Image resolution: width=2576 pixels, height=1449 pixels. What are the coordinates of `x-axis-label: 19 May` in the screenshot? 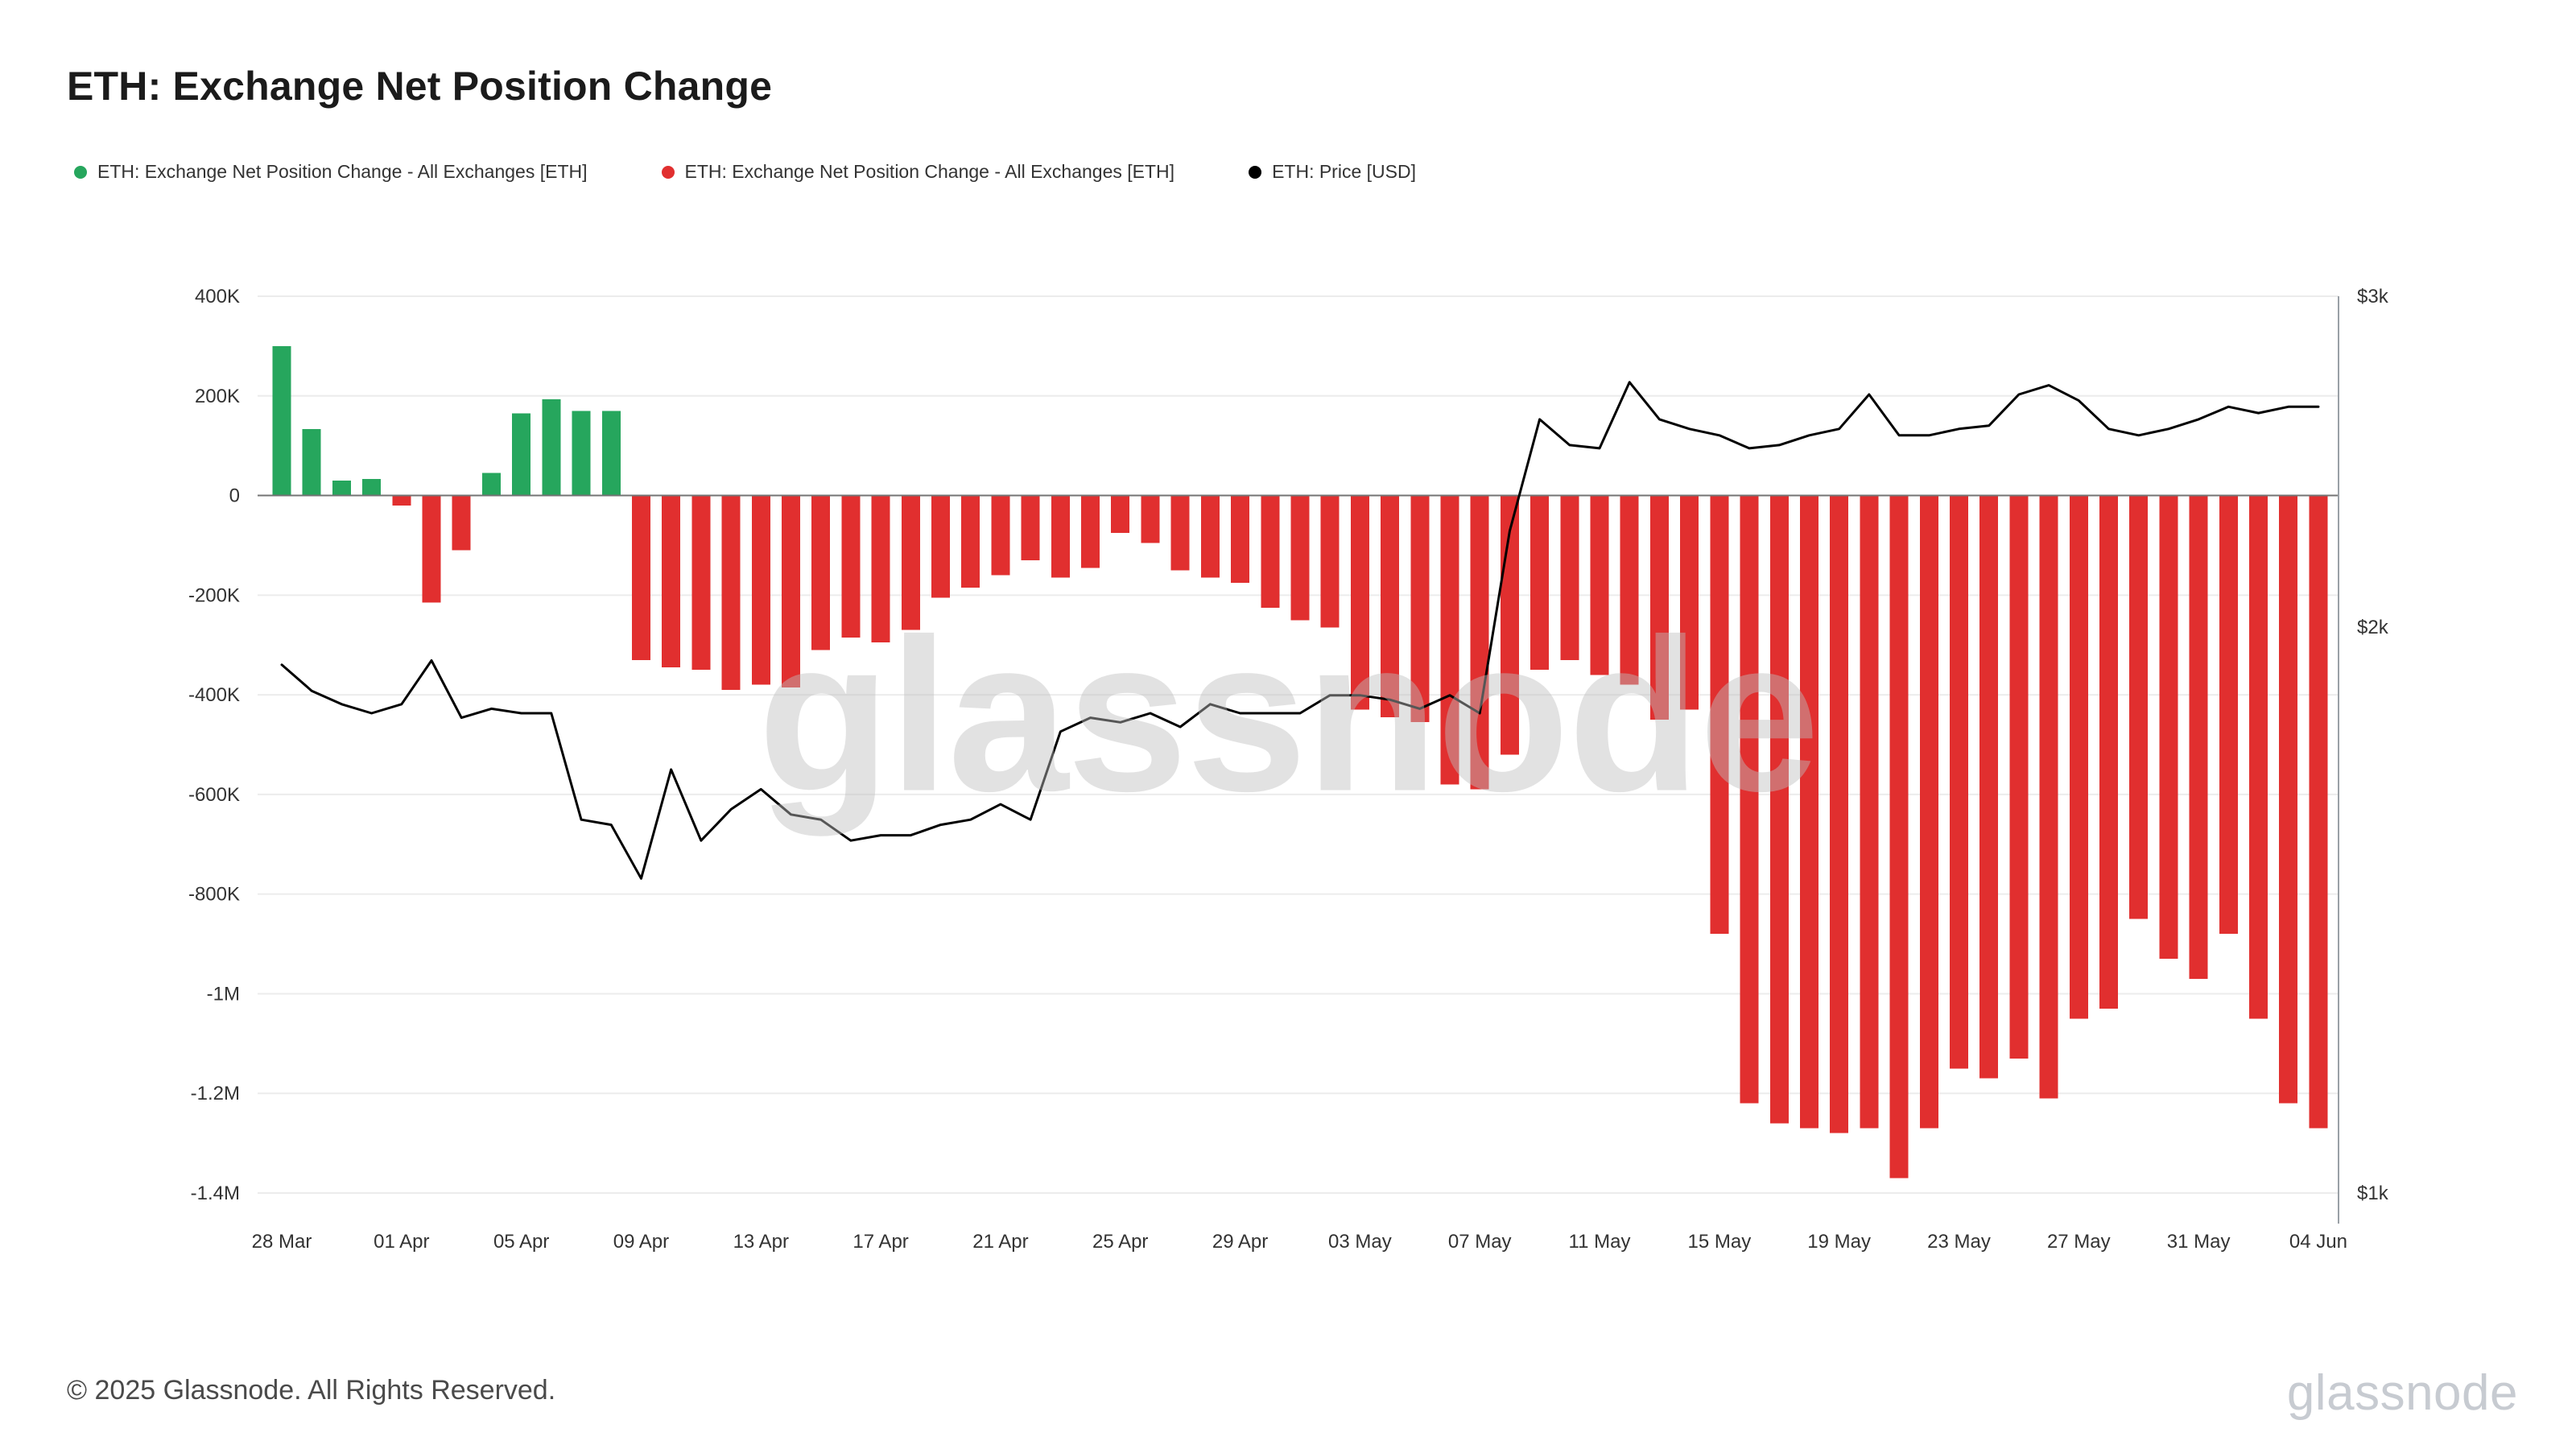 It's located at (1839, 1242).